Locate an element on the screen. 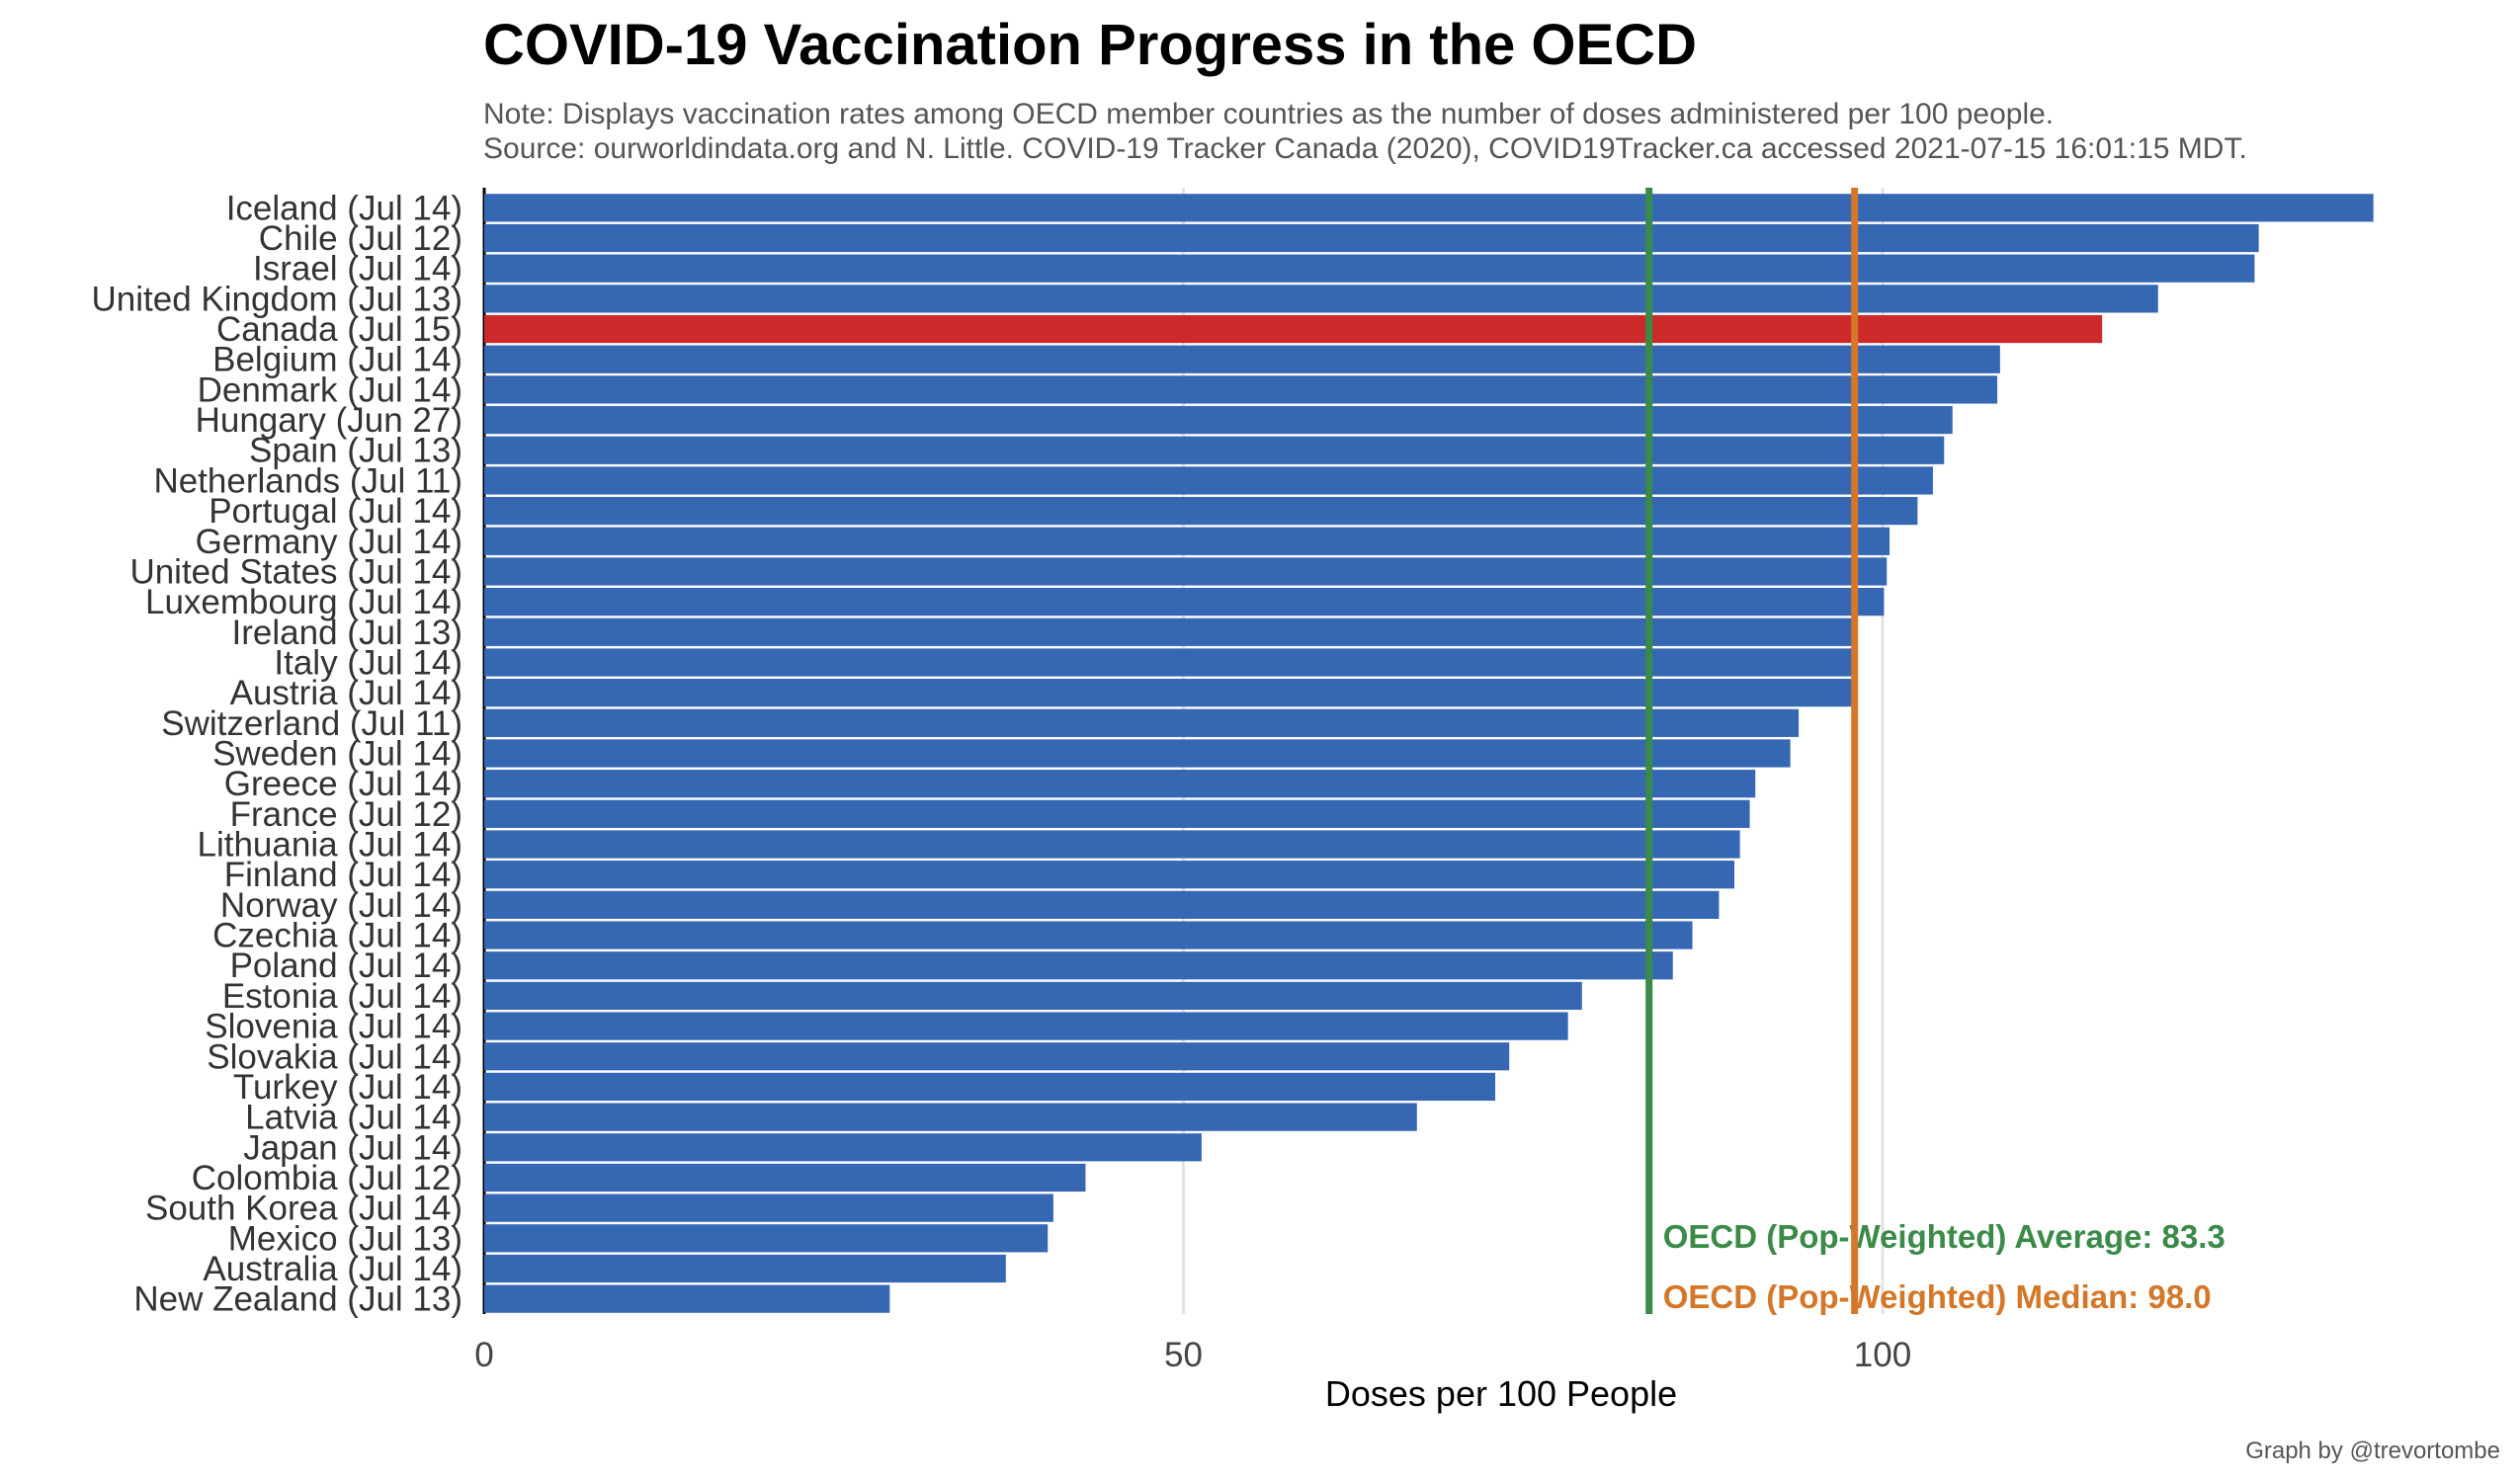 The image size is (2520, 1482). graph-credit: Graph by @trevortombe is located at coordinates (2372, 1451).